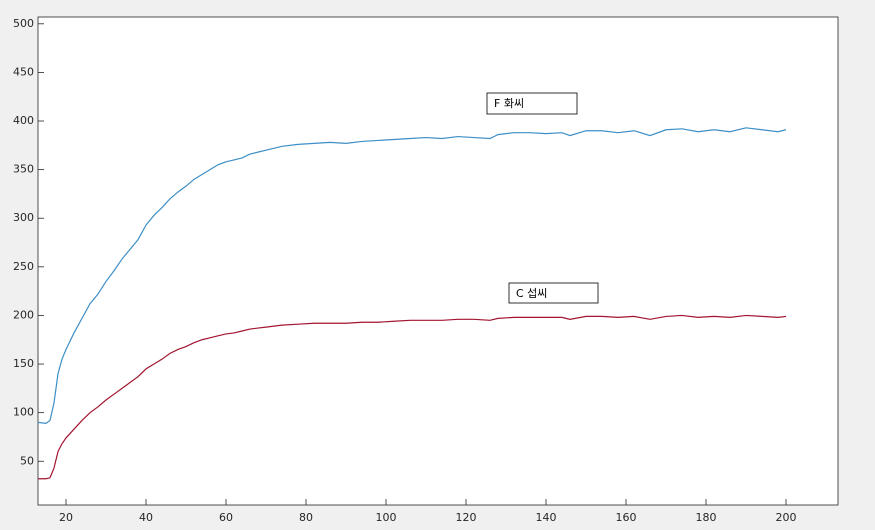  Describe the element at coordinates (786, 517) in the screenshot. I see `x-tick-label: 200` at that location.